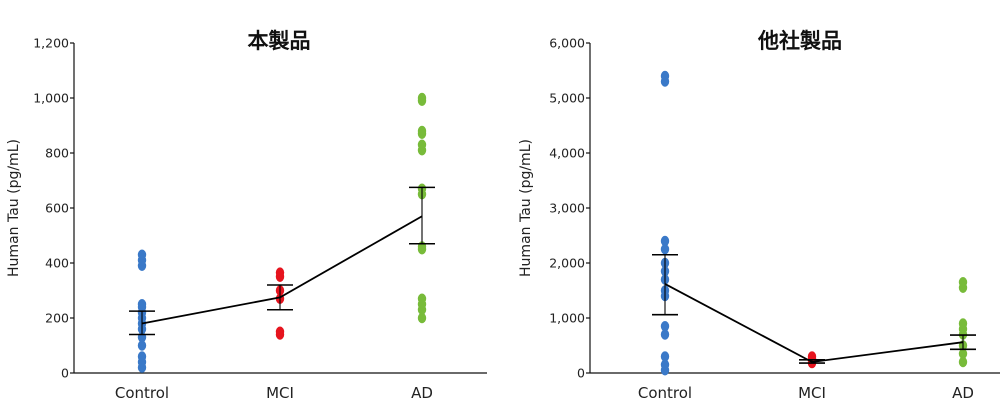 The height and width of the screenshot is (420, 1000). Describe the element at coordinates (567, 98) in the screenshot. I see `y-tick-label: 5,000` at that location.